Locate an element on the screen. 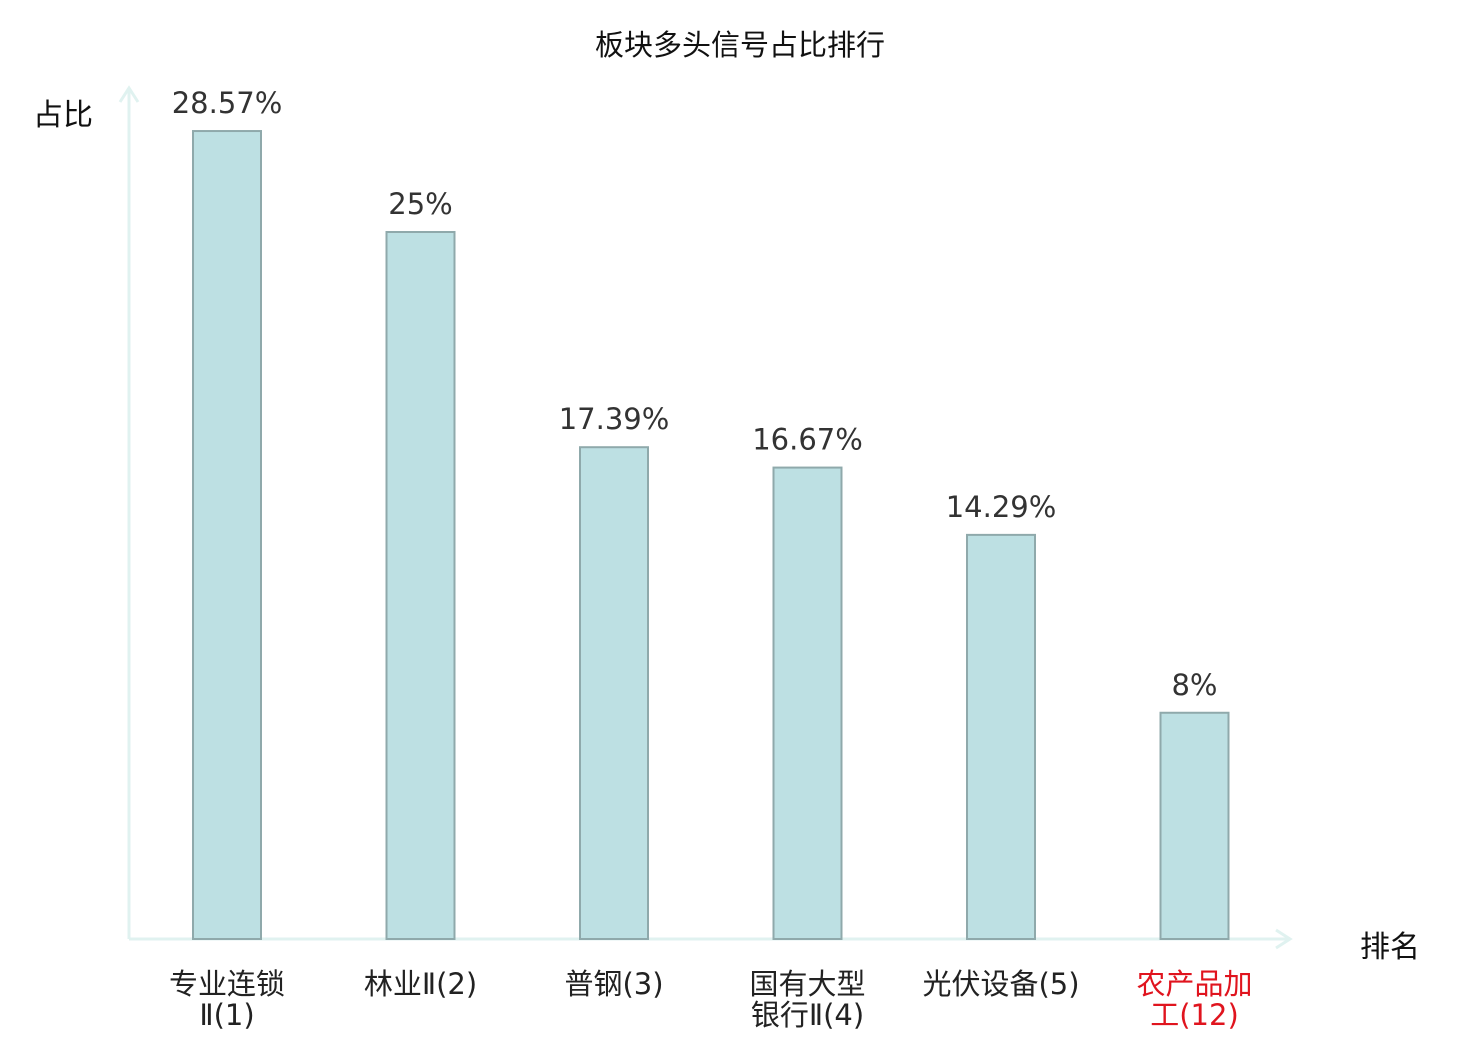 This screenshot has height=1040, width=1480. category-label: 光伏设备(5) is located at coordinates (1000, 984).